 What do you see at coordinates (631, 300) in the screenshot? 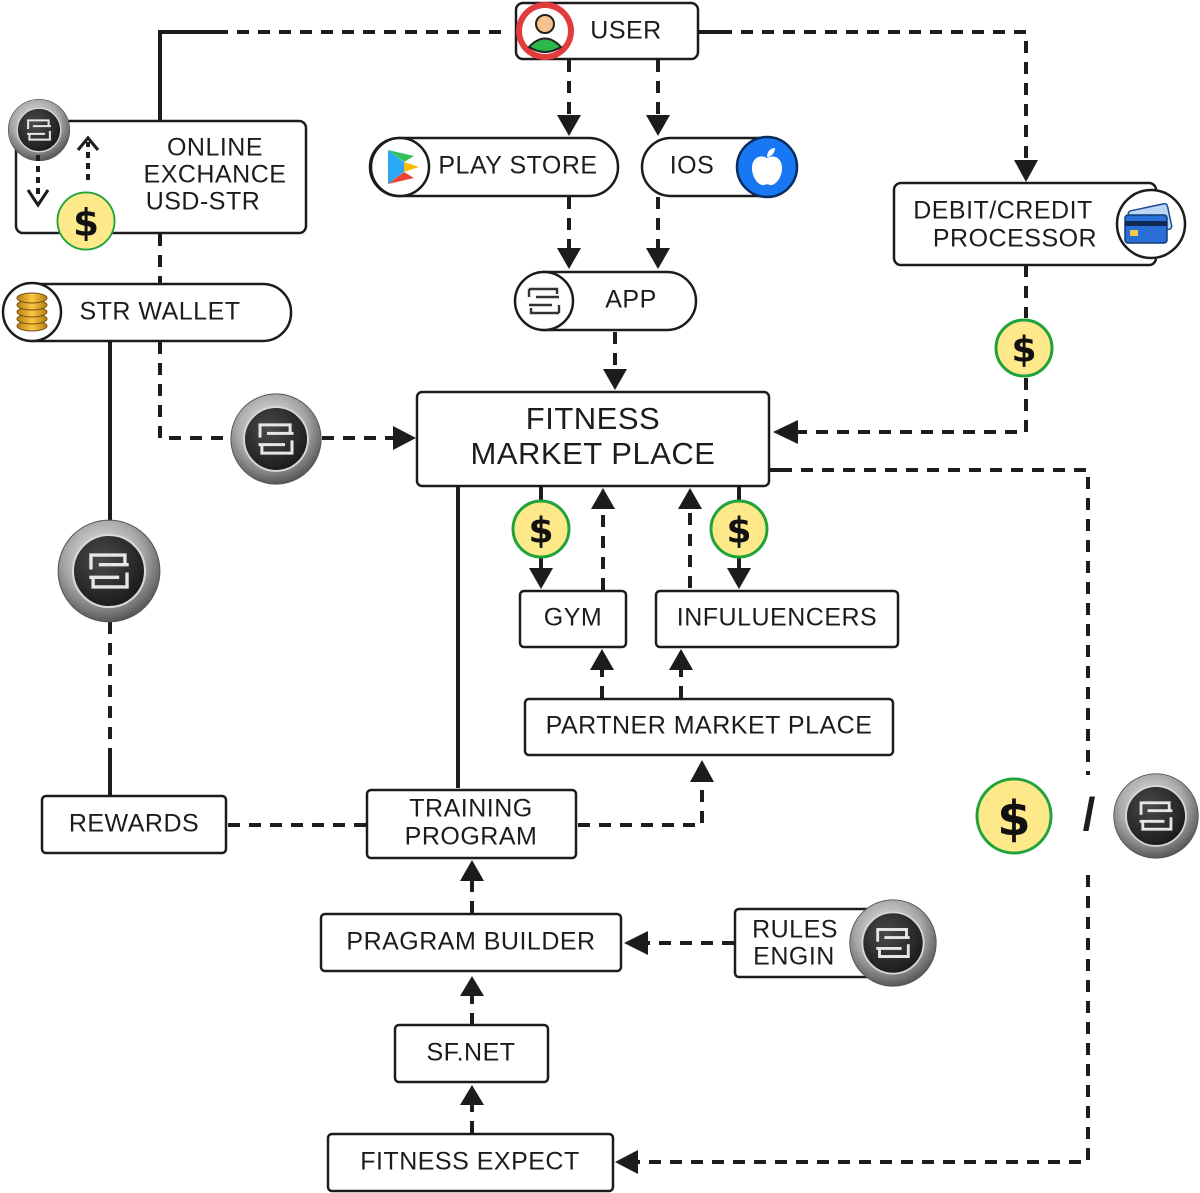
I see `app-label: APP` at bounding box center [631, 300].